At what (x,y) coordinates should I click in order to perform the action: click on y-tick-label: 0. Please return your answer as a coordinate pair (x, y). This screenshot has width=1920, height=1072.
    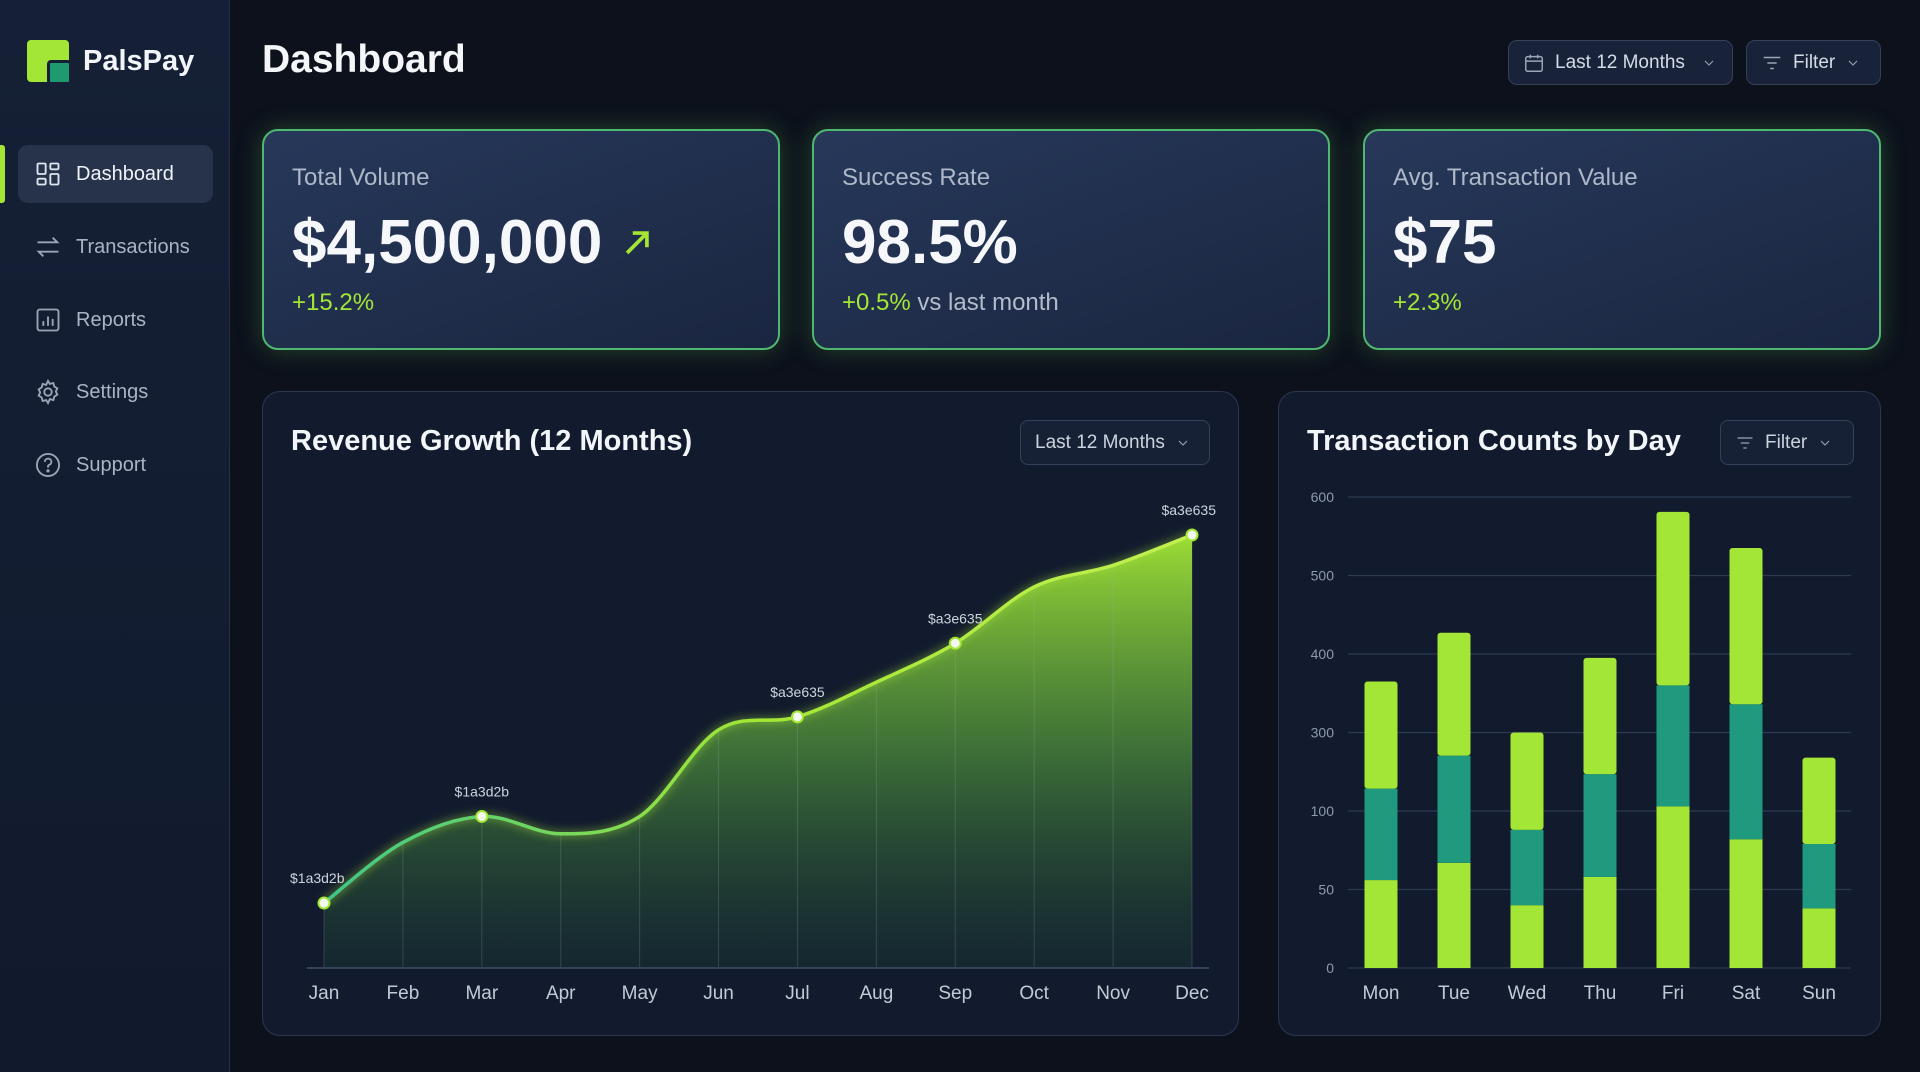
    Looking at the image, I should click on (1330, 968).